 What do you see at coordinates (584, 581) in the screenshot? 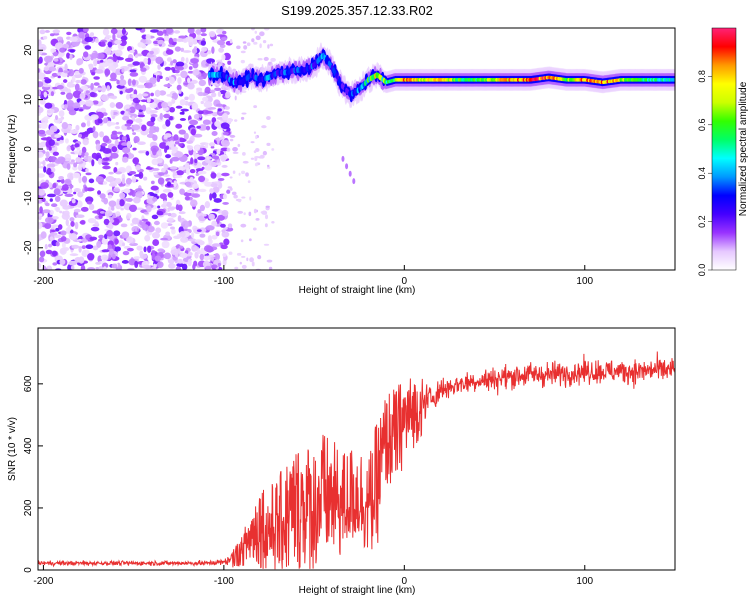
I see `x-tick-label: 100` at bounding box center [584, 581].